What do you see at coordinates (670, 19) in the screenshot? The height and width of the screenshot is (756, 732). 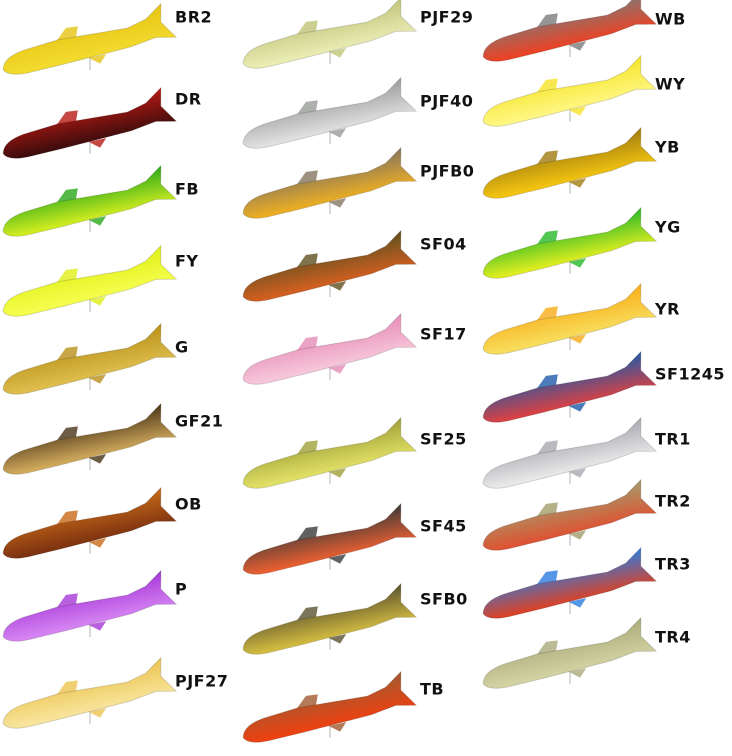 I see `lure-label: WB` at bounding box center [670, 19].